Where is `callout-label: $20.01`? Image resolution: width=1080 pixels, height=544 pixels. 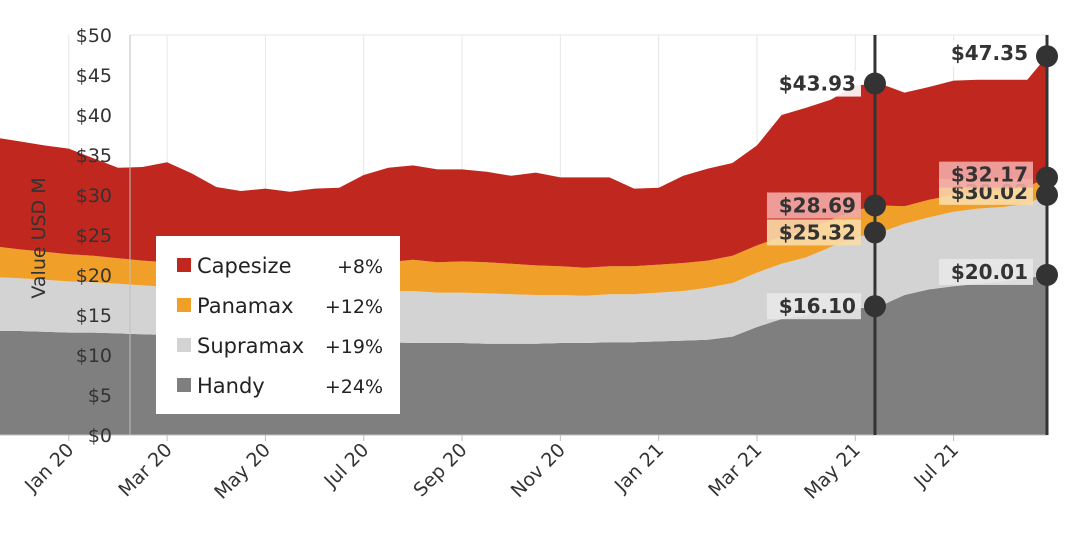 callout-label: $20.01 is located at coordinates (989, 272).